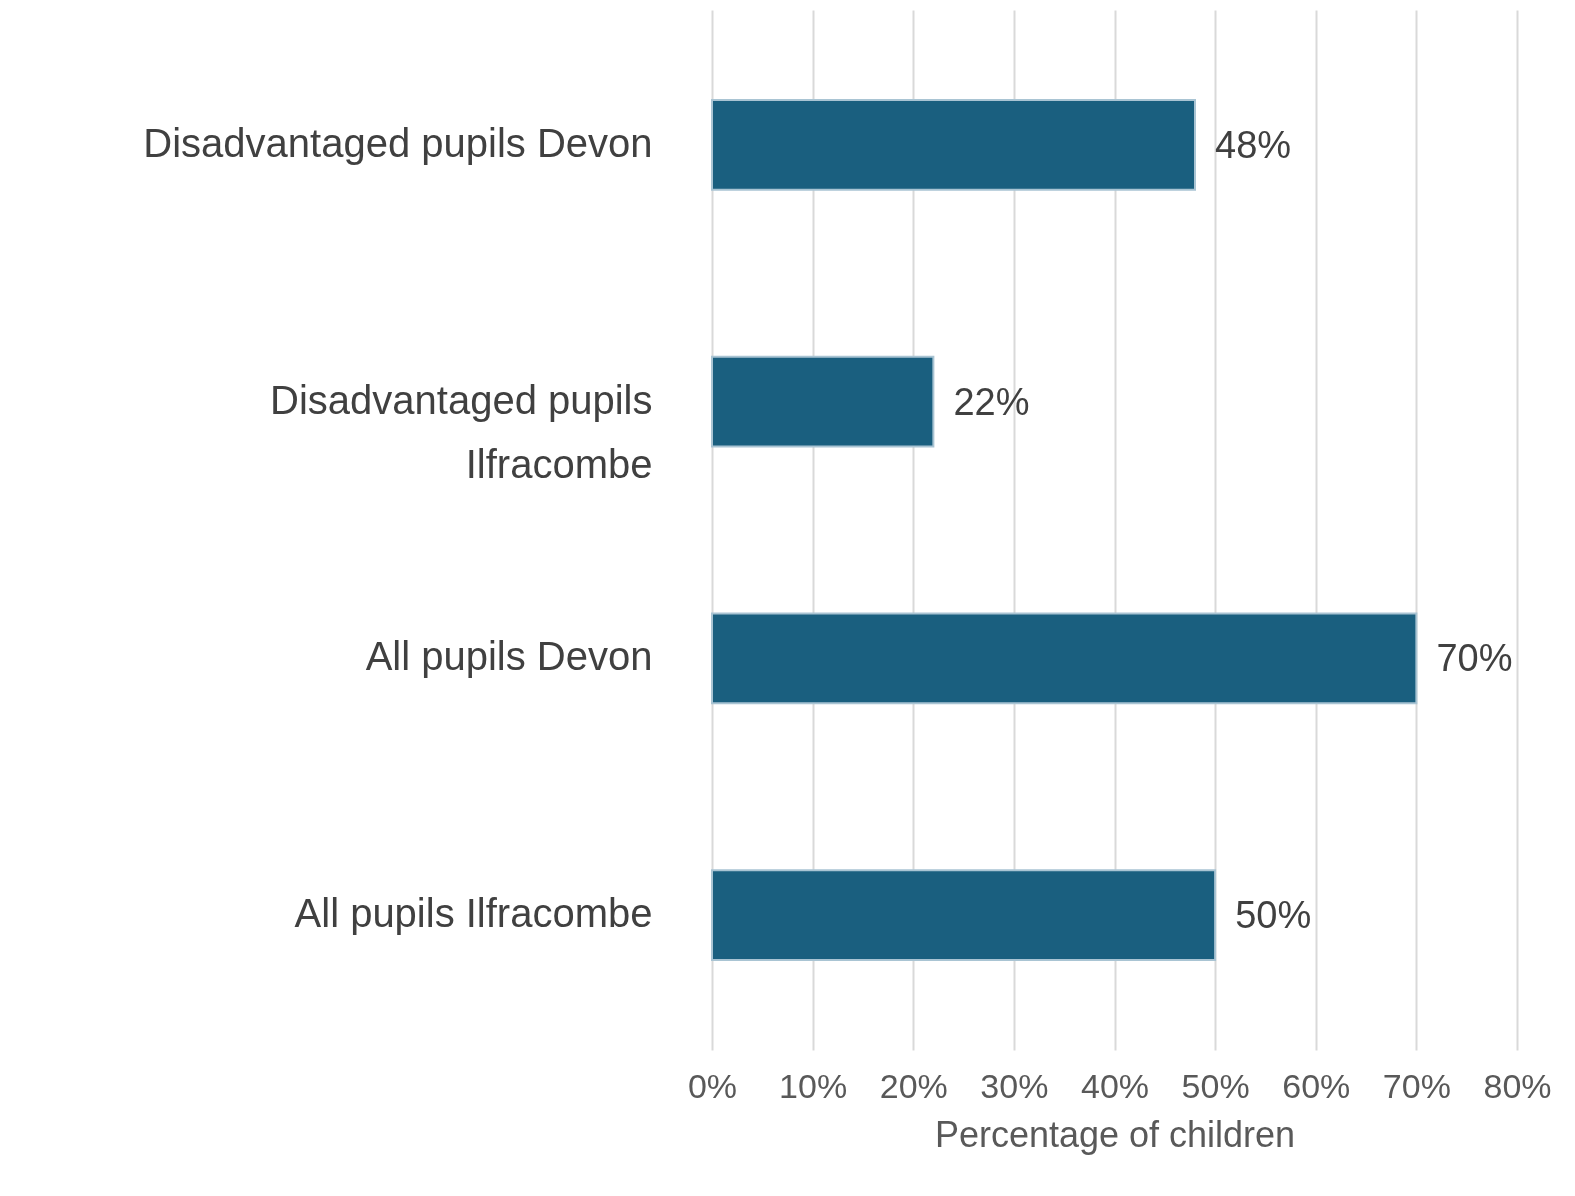 The image size is (1575, 1196). Describe the element at coordinates (1014, 1085) in the screenshot. I see `x-tick-label: 30%` at that location.